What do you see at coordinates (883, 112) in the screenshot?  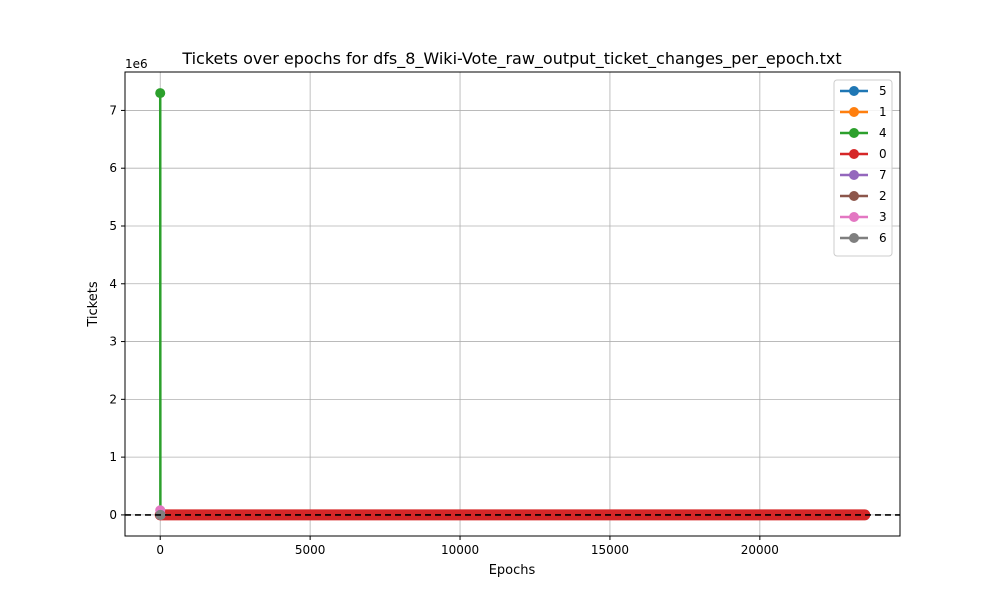 I see `legend-label: 1` at bounding box center [883, 112].